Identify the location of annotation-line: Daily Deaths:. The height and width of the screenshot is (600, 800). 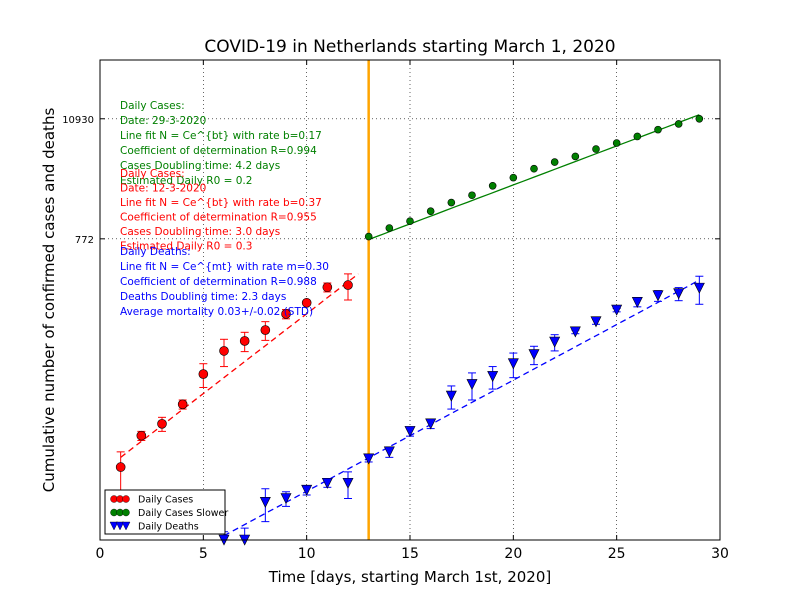
(155, 252).